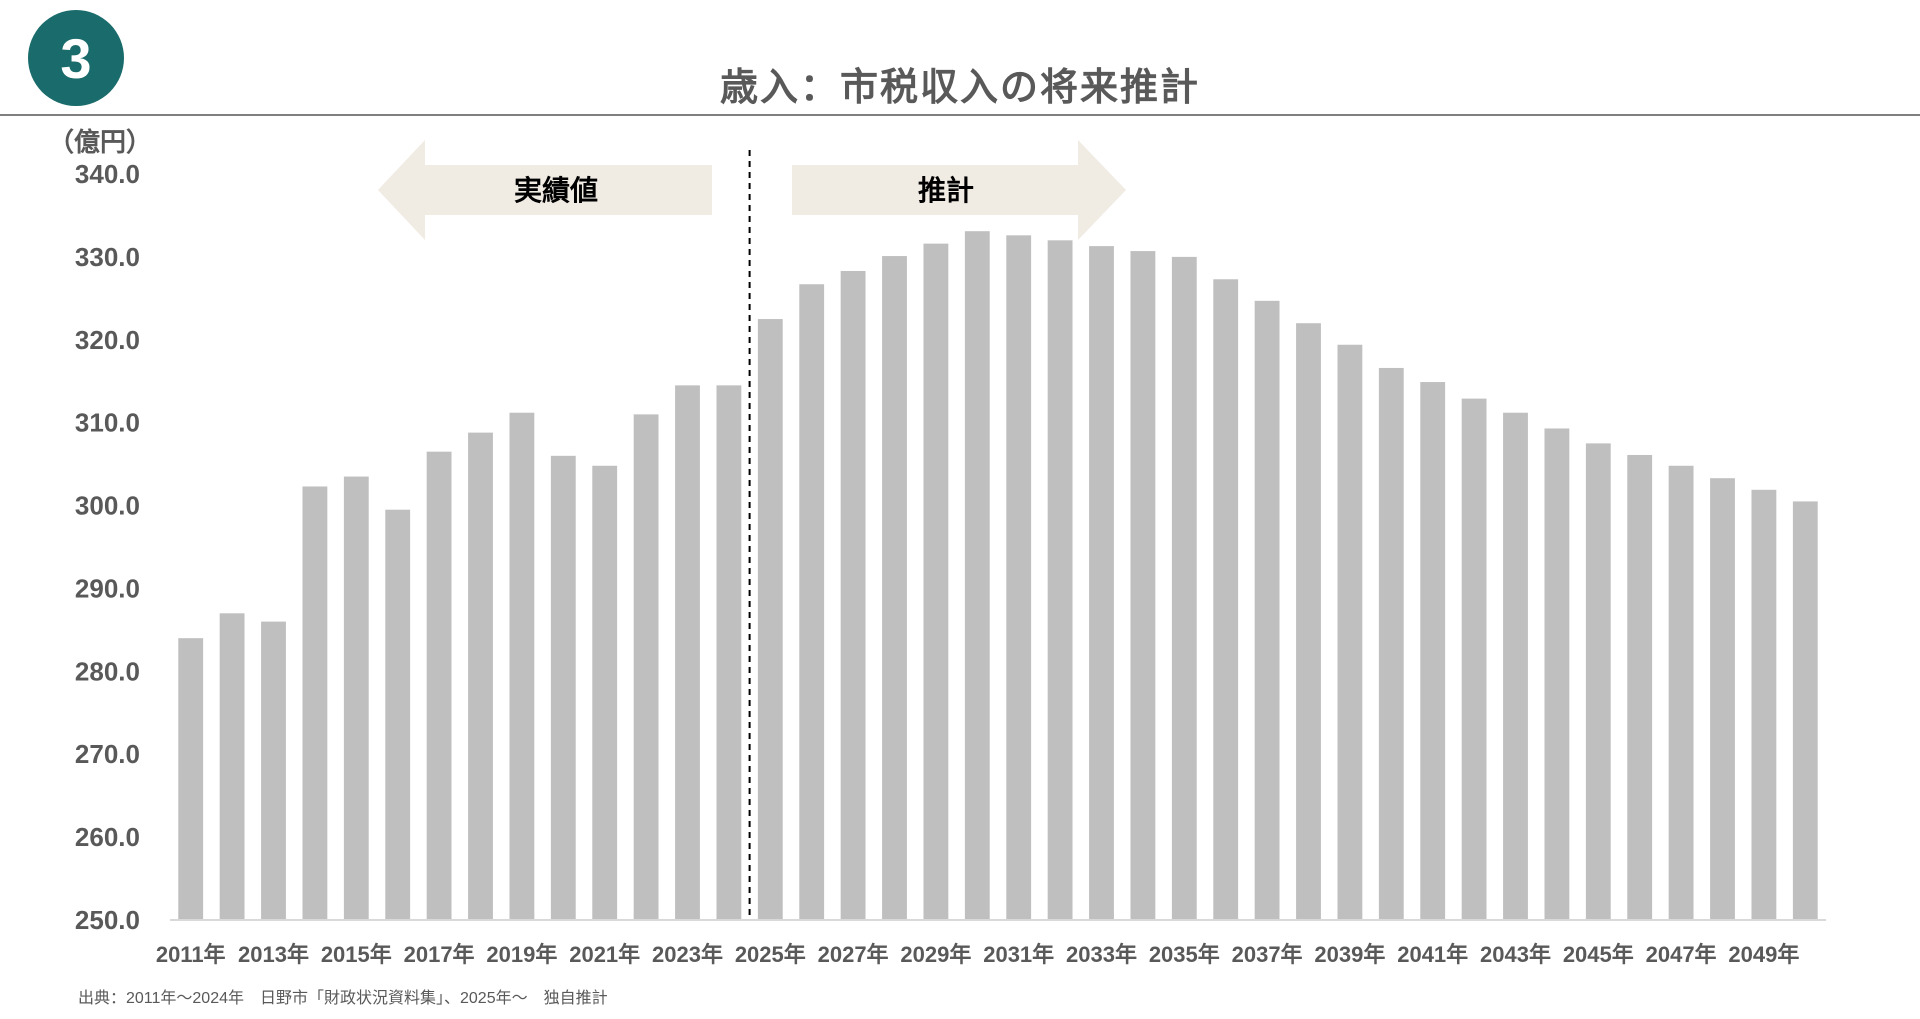 The width and height of the screenshot is (1920, 1019). I want to click on x-tick-label: 2031年, so click(1018, 954).